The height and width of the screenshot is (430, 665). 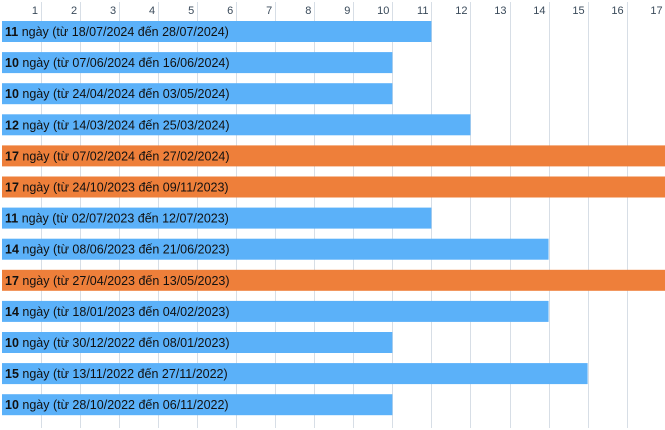 I want to click on bar-row: 14 ngày (từ 18/01/2023 đến 04/02/2023), so click(x=275, y=311).